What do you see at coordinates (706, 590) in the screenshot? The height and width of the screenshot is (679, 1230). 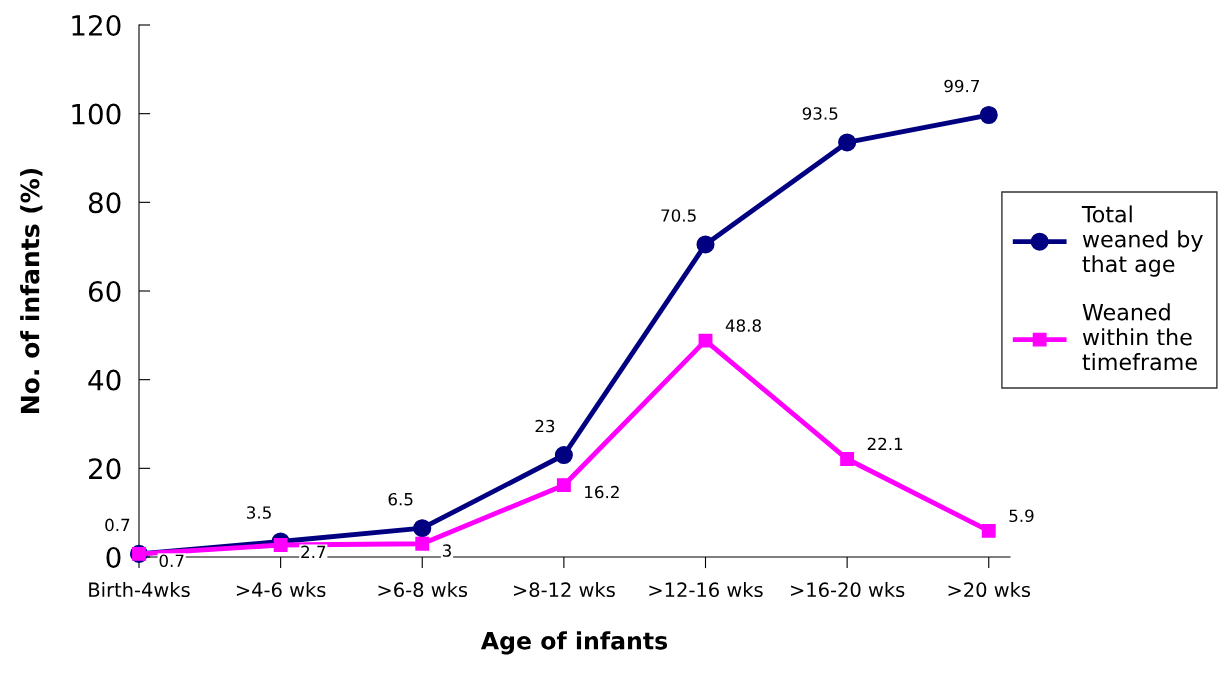 I see `x-tick-label: >12-16 wks` at bounding box center [706, 590].